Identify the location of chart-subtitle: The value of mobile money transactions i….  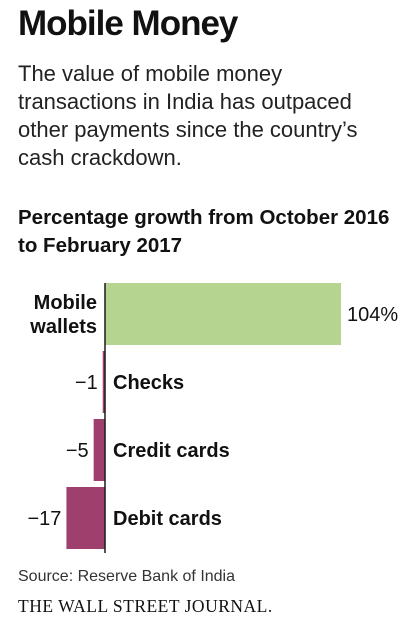
(188, 115).